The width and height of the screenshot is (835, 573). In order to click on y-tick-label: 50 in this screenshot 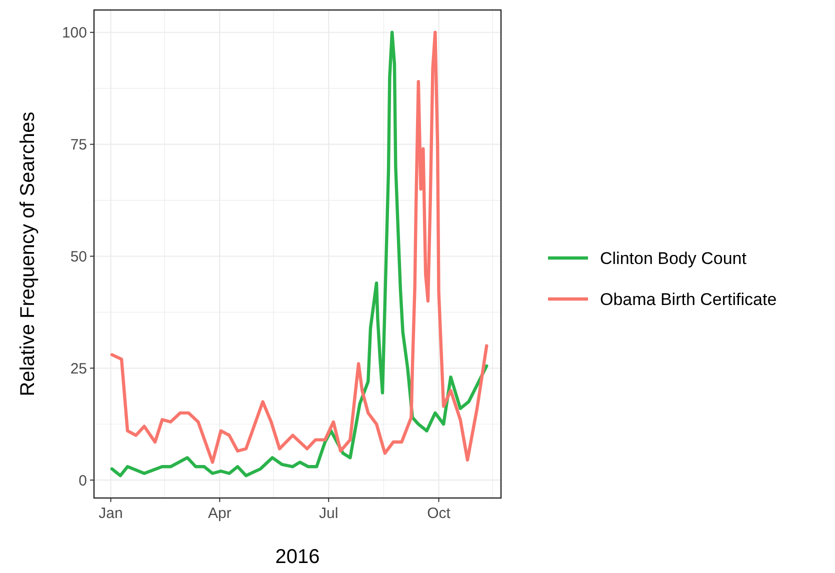, I will do `click(78, 257)`.